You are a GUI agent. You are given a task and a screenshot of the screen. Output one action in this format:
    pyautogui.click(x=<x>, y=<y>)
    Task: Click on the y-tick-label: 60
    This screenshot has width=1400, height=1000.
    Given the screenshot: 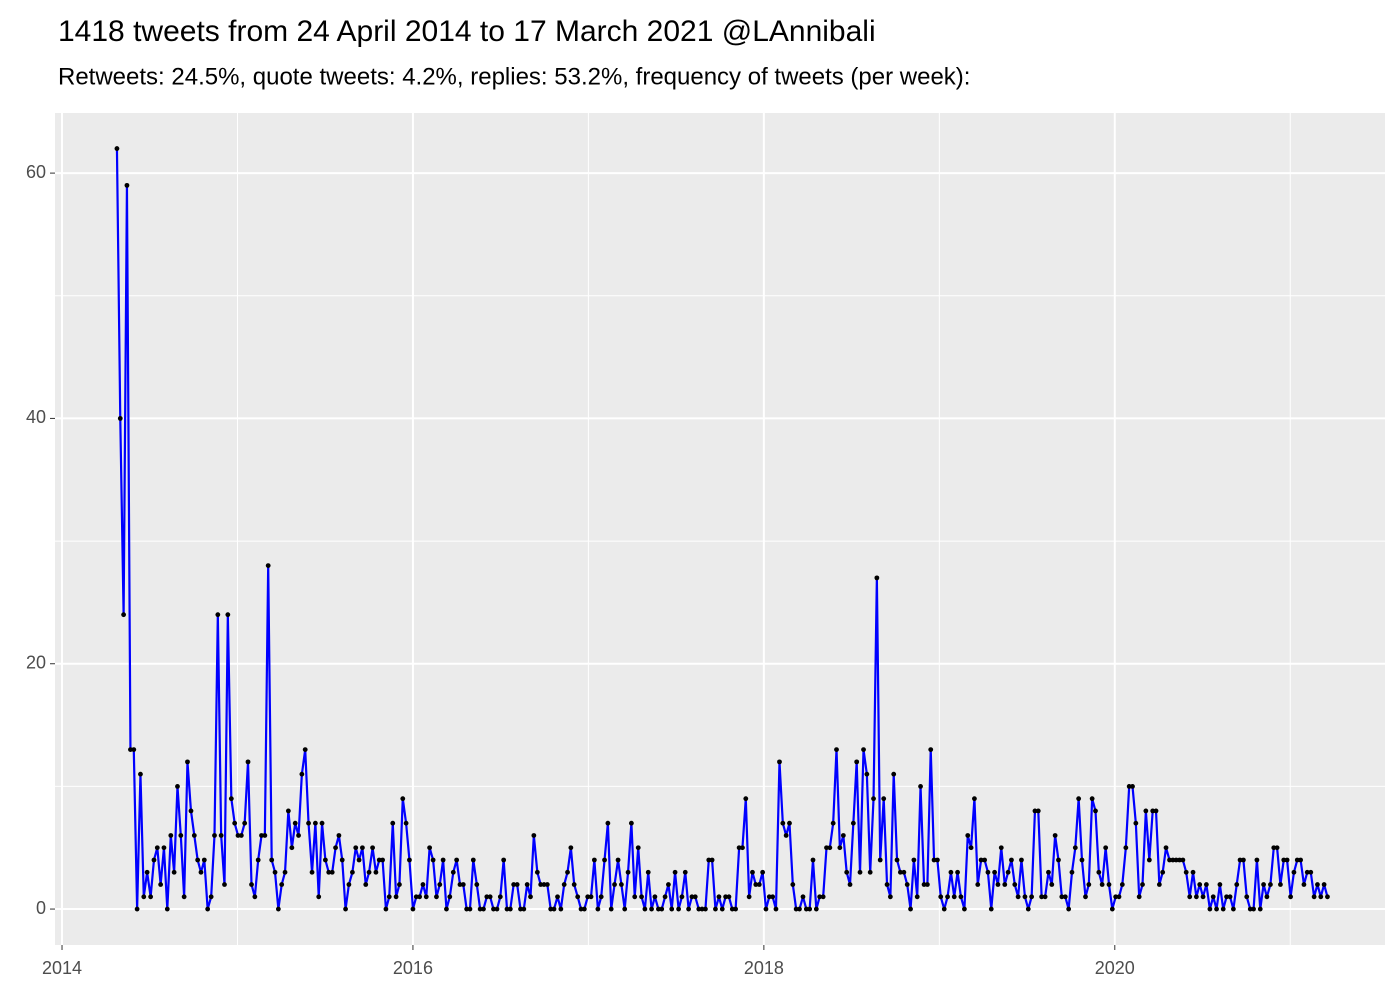 What is the action you would take?
    pyautogui.click(x=36, y=172)
    